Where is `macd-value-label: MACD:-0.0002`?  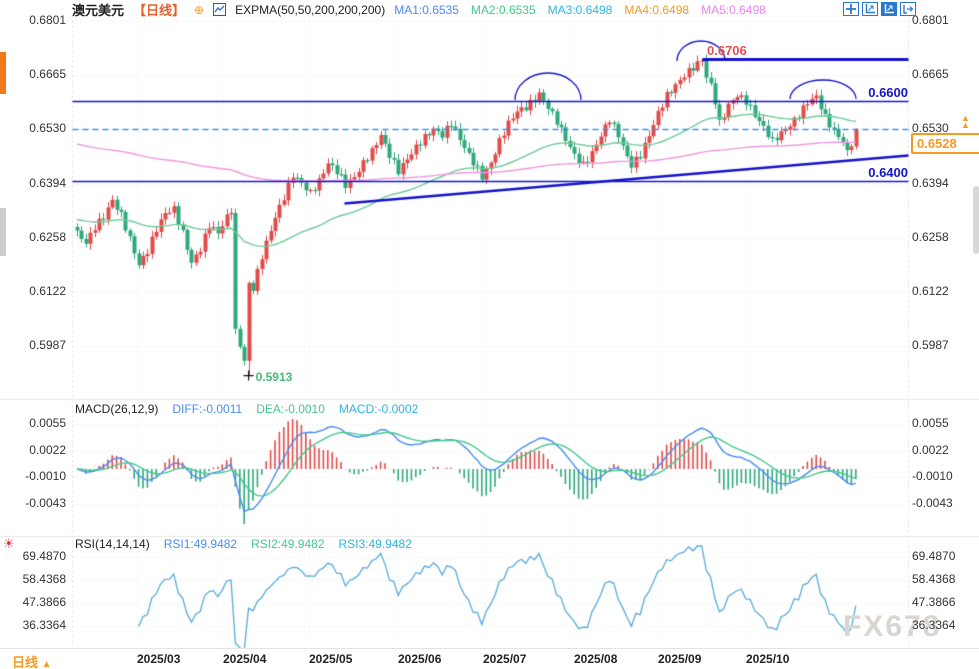
macd-value-label: MACD:-0.0002 is located at coordinates (378, 409).